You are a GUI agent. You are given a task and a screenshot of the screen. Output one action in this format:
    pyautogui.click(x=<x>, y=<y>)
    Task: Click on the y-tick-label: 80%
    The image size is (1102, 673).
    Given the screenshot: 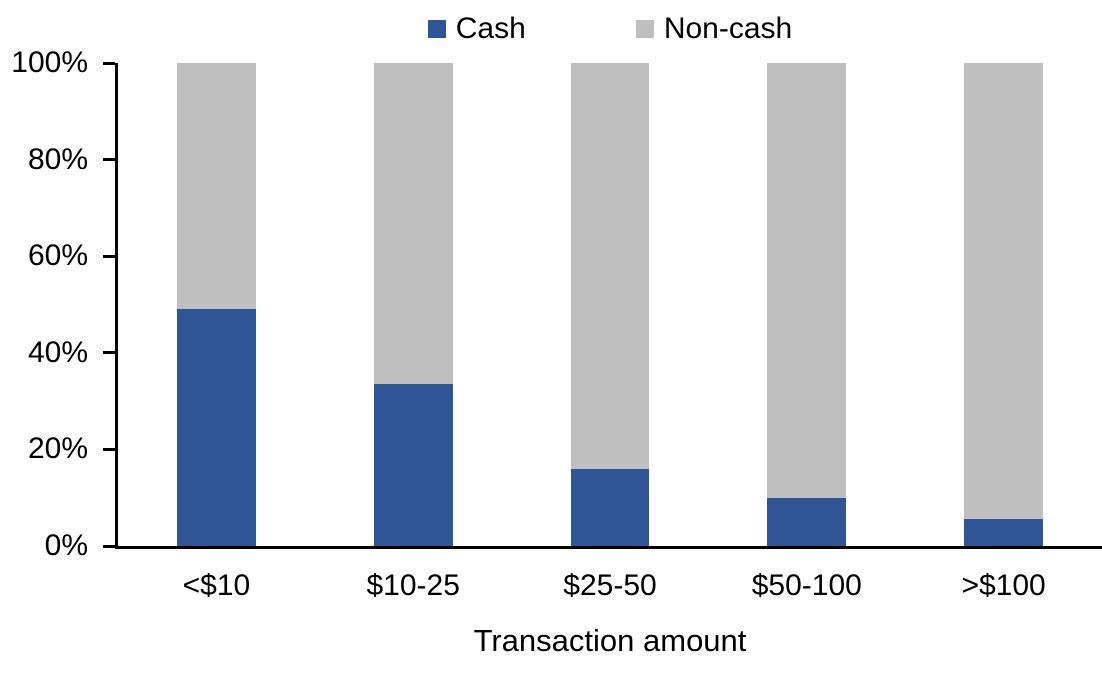 What is the action you would take?
    pyautogui.click(x=57, y=159)
    